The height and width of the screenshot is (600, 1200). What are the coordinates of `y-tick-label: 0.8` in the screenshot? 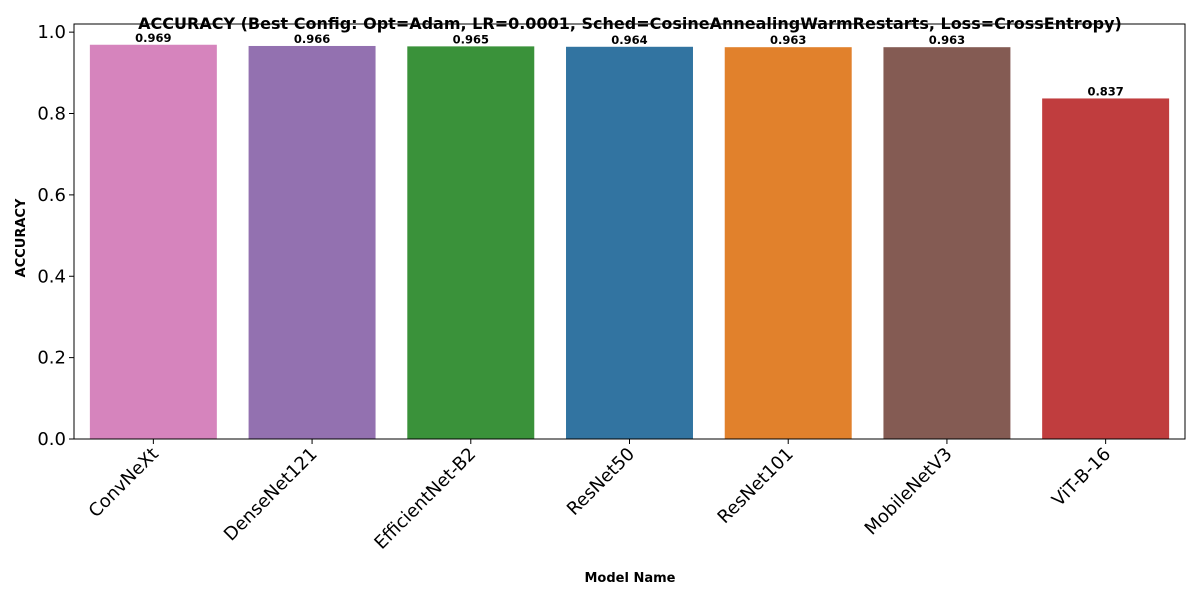 It's located at (51, 114).